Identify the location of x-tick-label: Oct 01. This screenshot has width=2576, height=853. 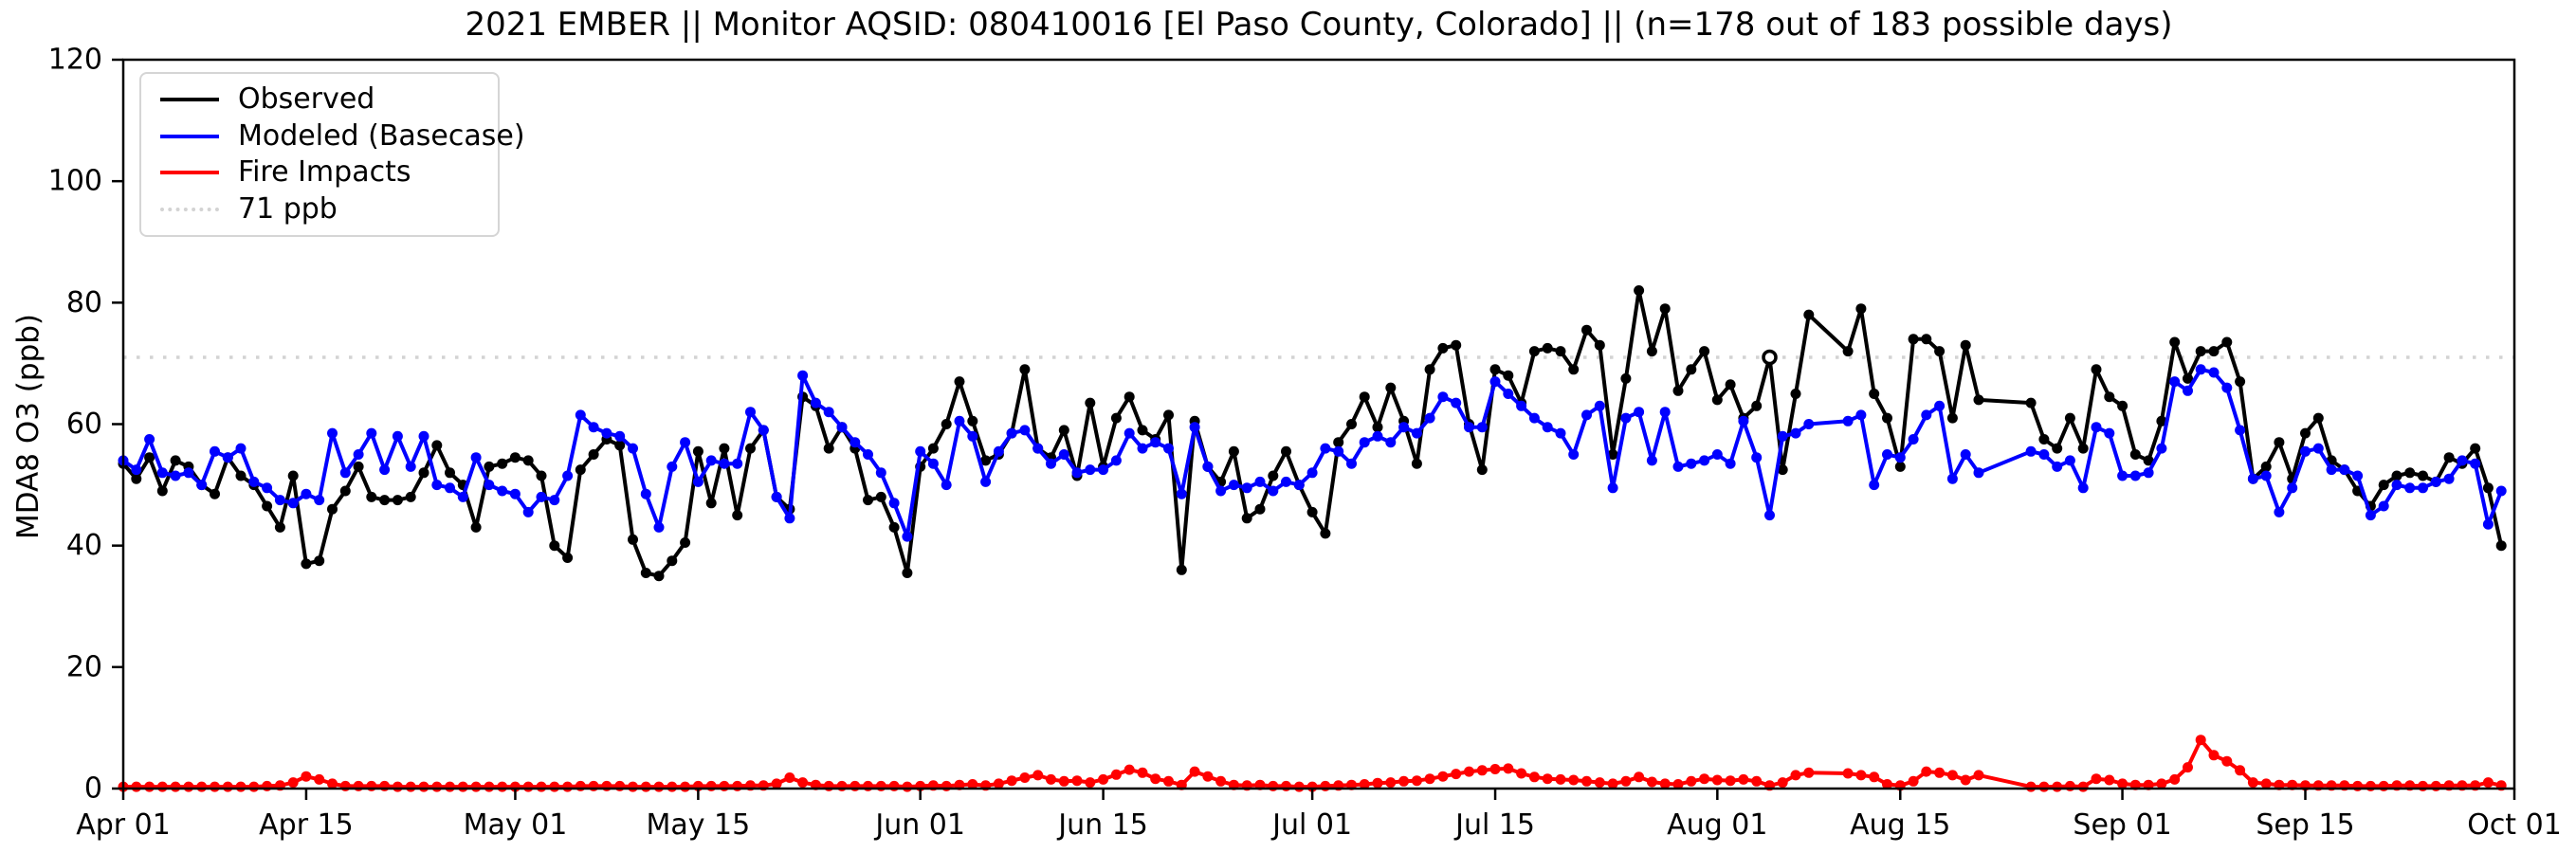
(2514, 825).